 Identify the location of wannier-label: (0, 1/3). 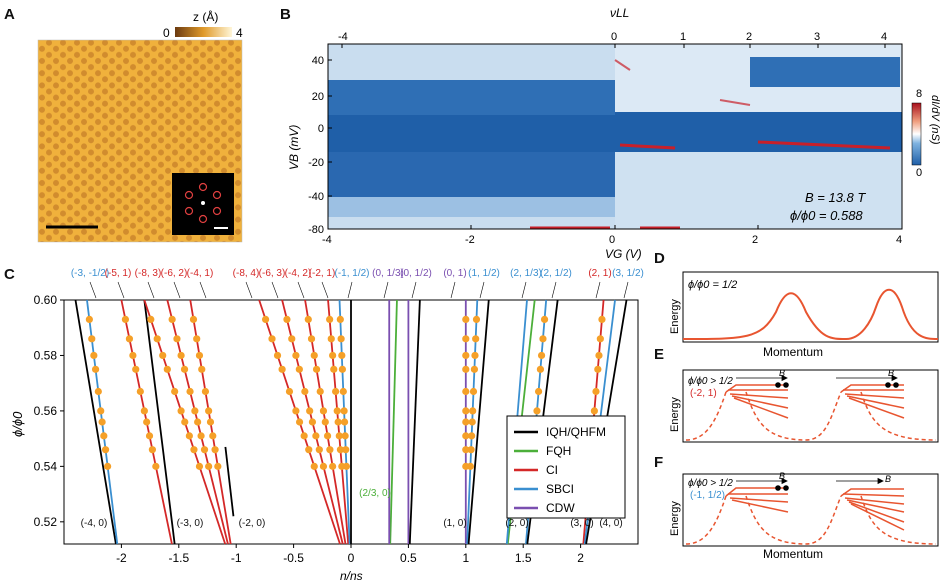
(388, 273).